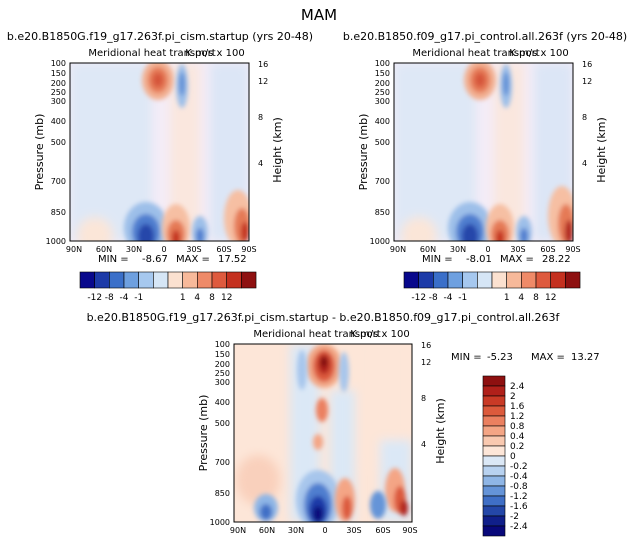 This screenshot has width=638, height=542. Describe the element at coordinates (487, 249) in the screenshot. I see `panel-2-xtick: 0` at that location.